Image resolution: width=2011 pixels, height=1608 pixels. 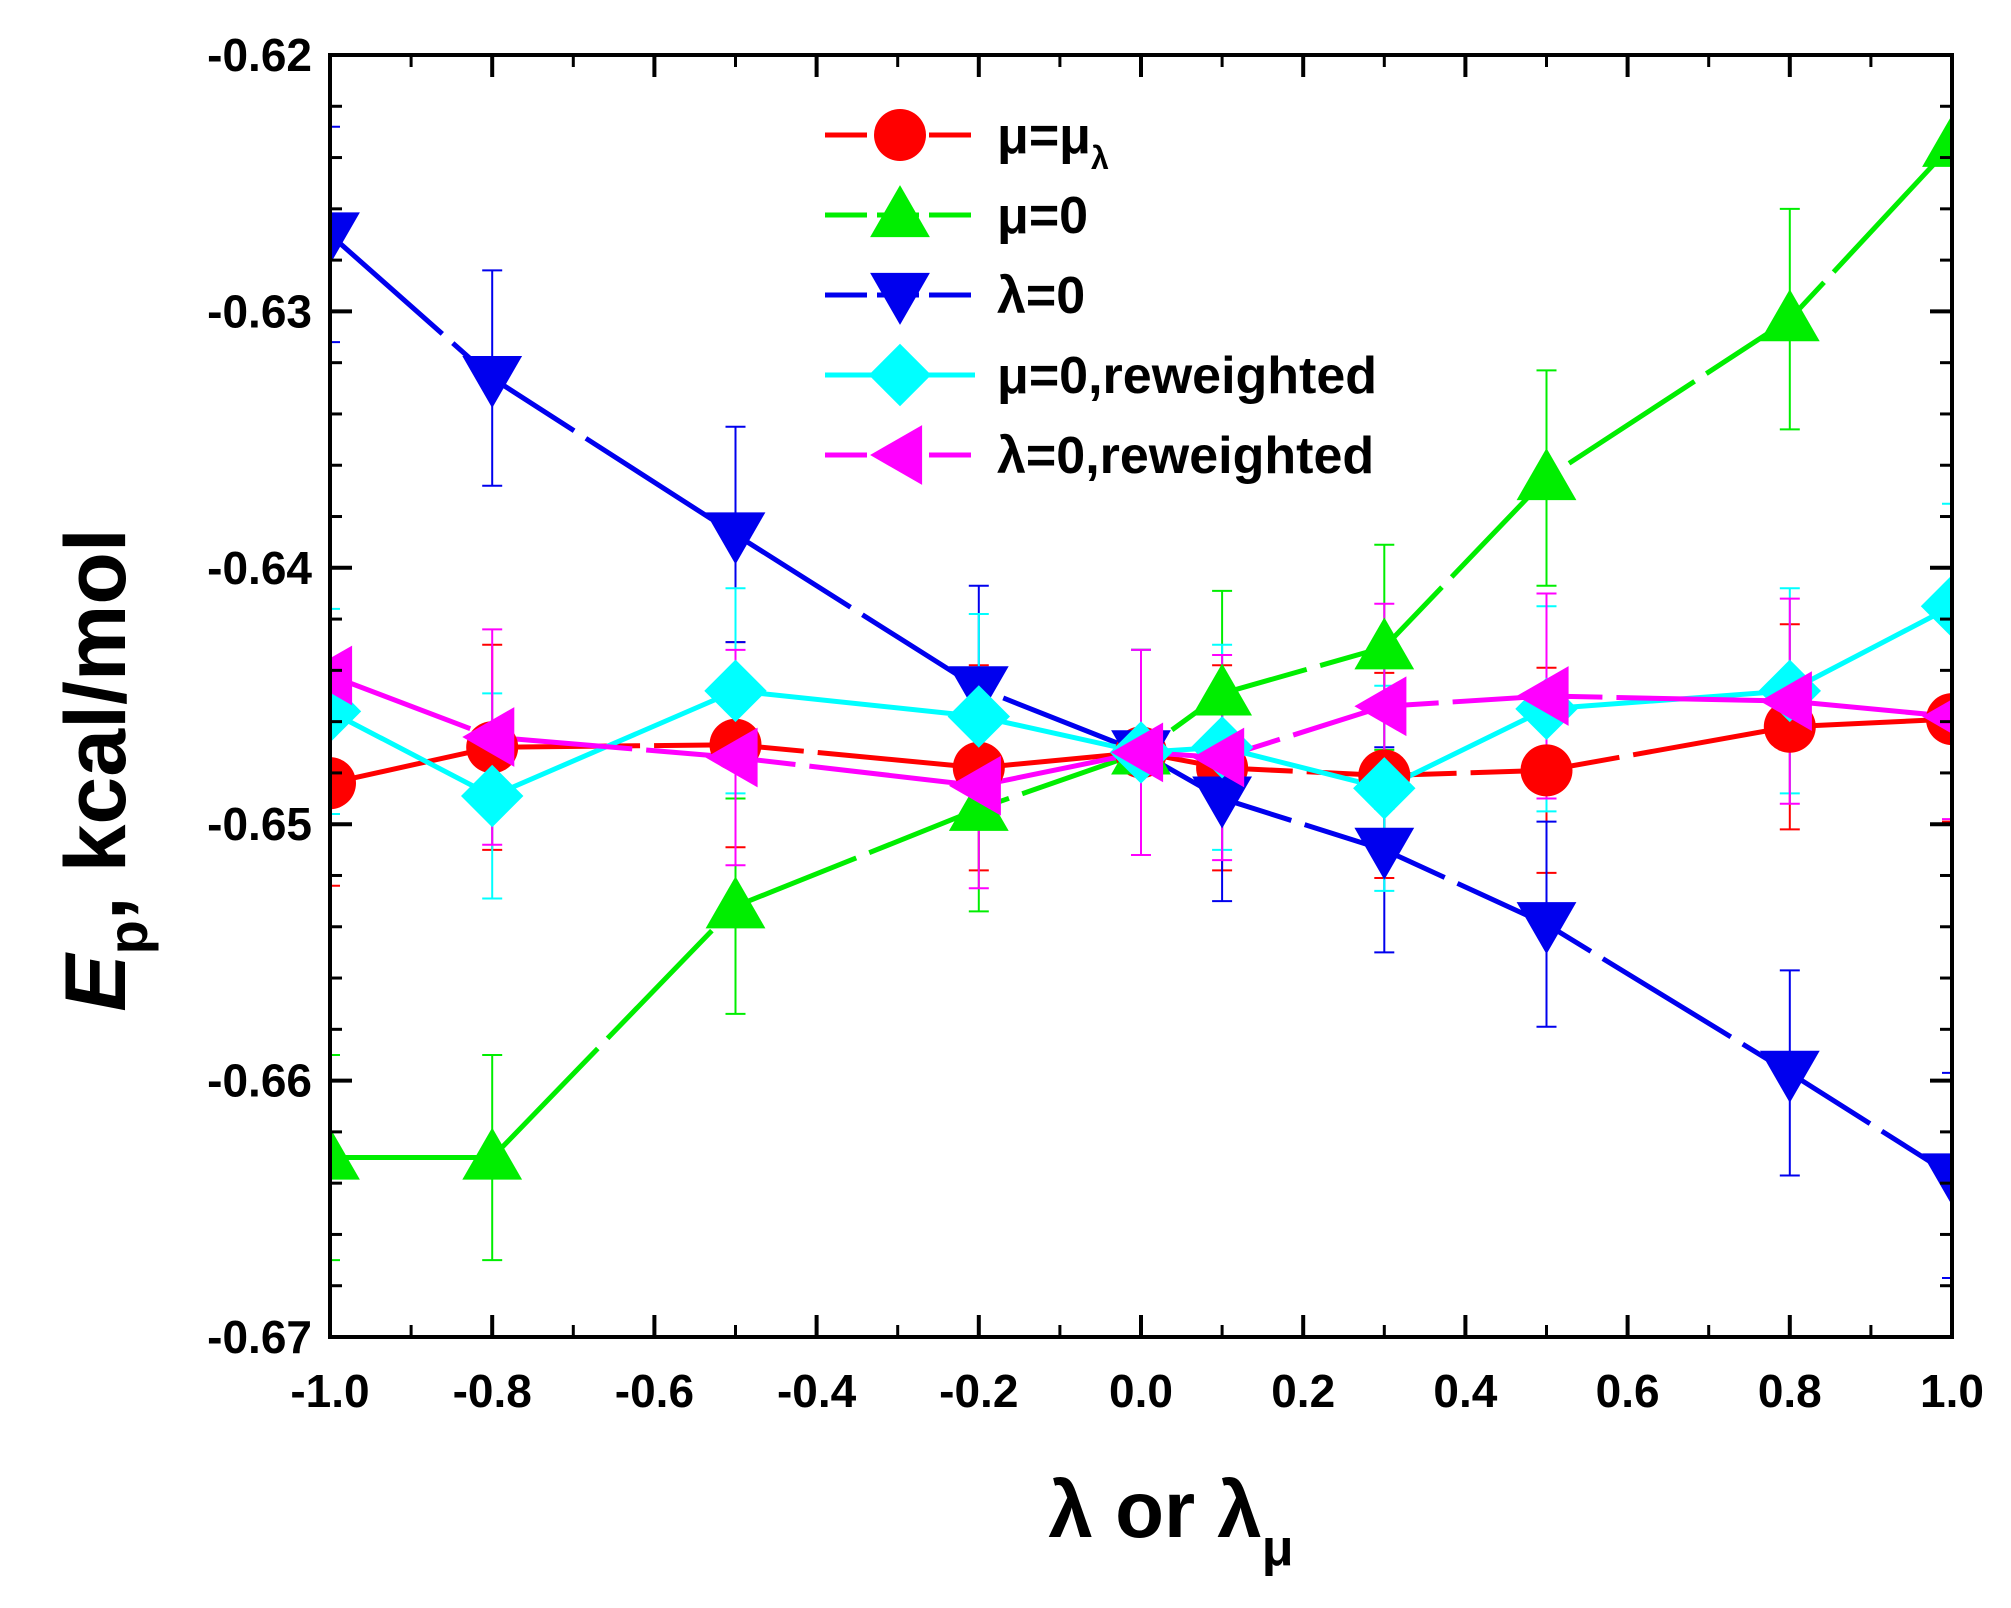 What do you see at coordinates (1952, 1391) in the screenshot?
I see `x-tick-label: 1.0` at bounding box center [1952, 1391].